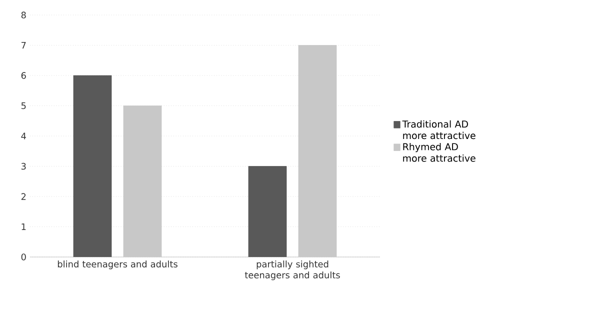 This screenshot has width=602, height=333. Describe the element at coordinates (23, 106) in the screenshot. I see `y-tick-label: 5` at that location.